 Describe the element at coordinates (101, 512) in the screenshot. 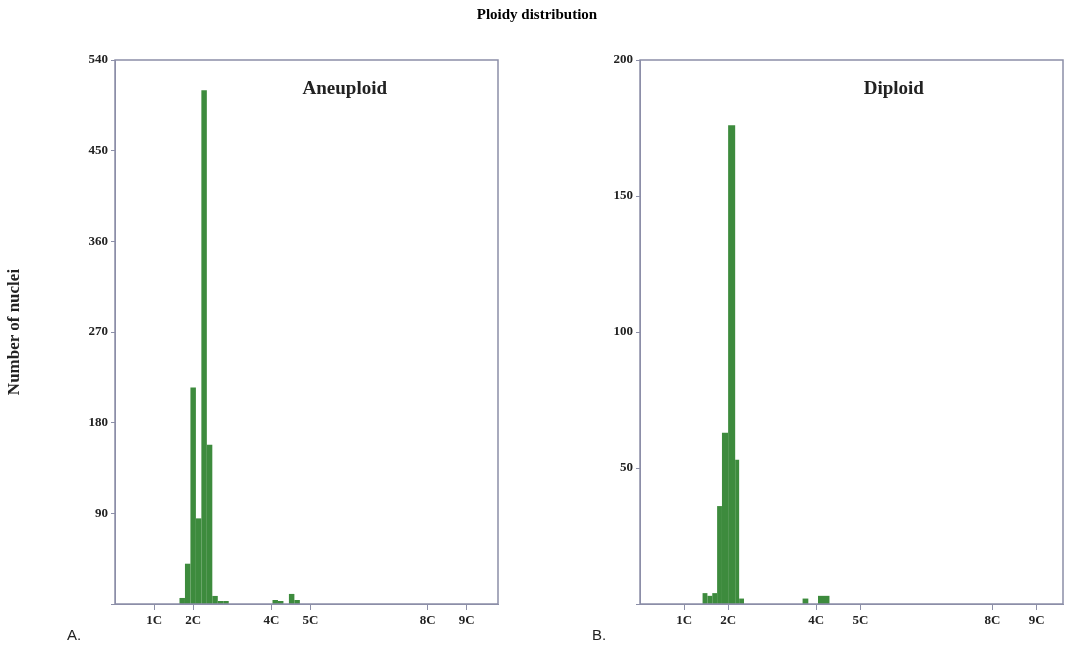

I see `y-tick-label: 90` at that location.